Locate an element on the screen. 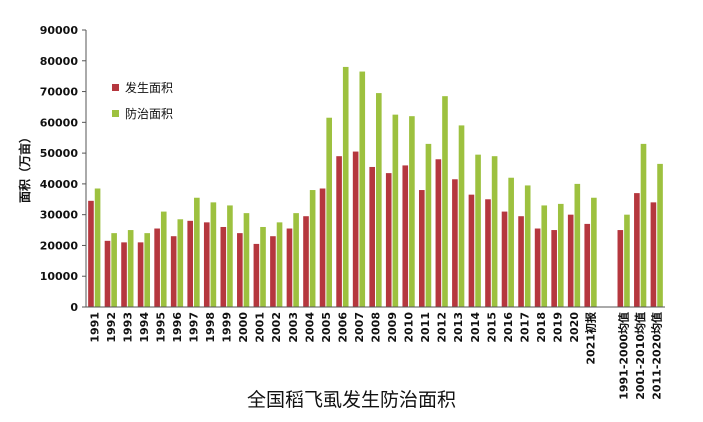  y-tick-label: 90000 is located at coordinates (59, 30).